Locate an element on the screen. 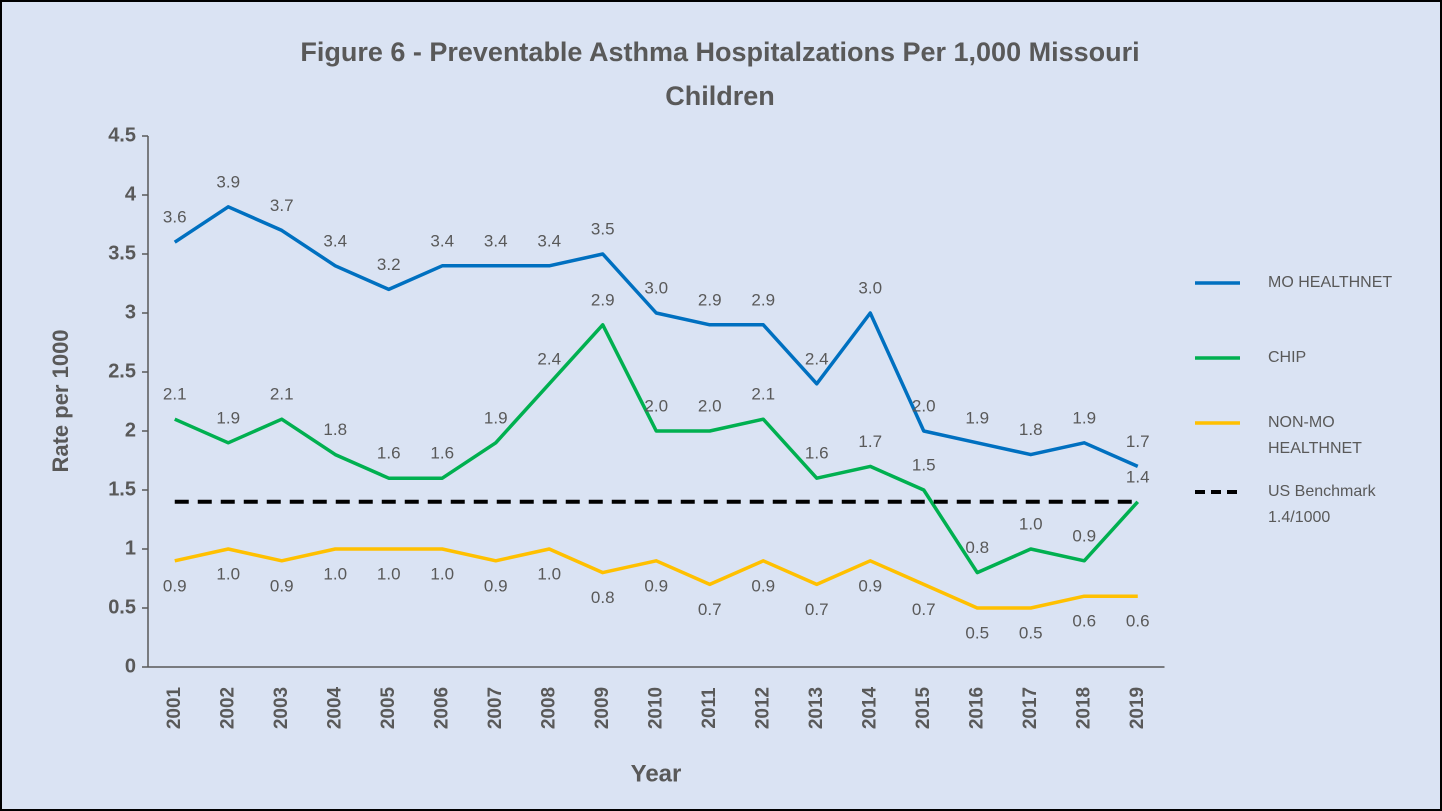  y-tick-label: 1 is located at coordinates (130, 548).